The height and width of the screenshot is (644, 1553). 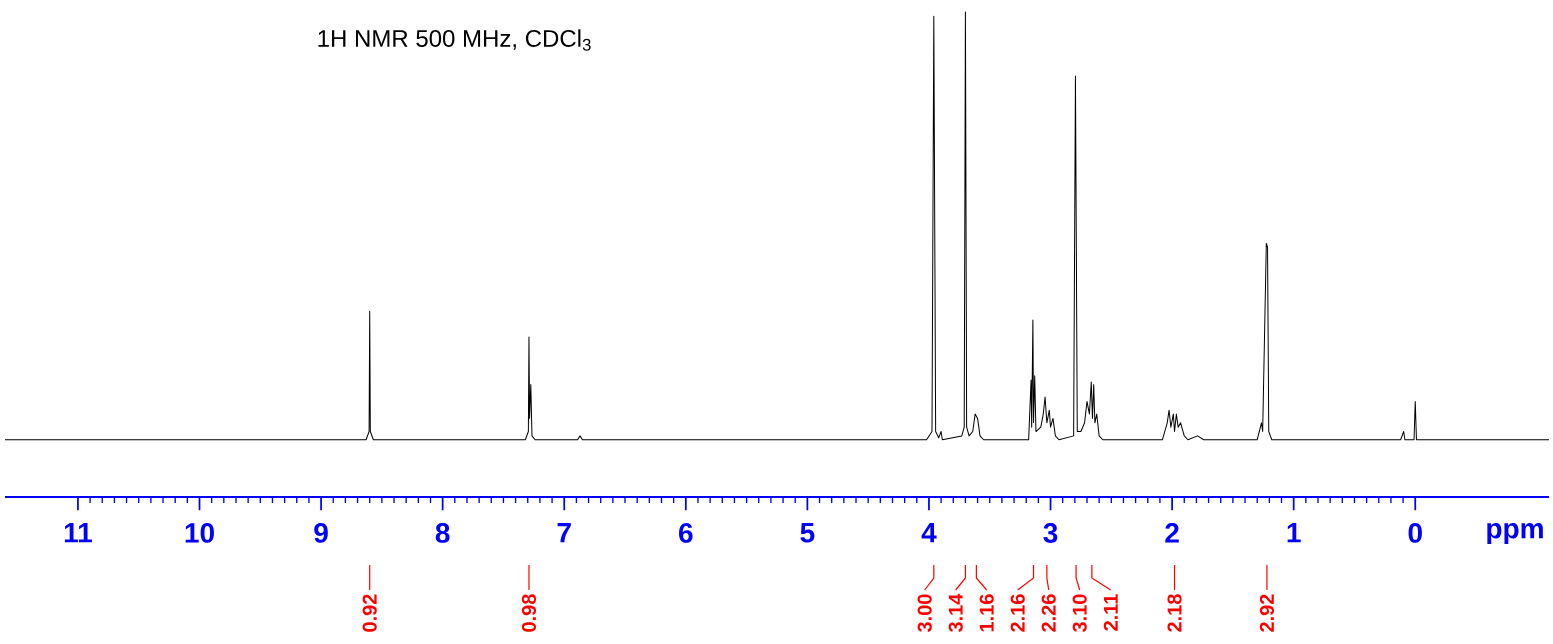 What do you see at coordinates (1050, 533) in the screenshot?
I see `x-tick-label: 3` at bounding box center [1050, 533].